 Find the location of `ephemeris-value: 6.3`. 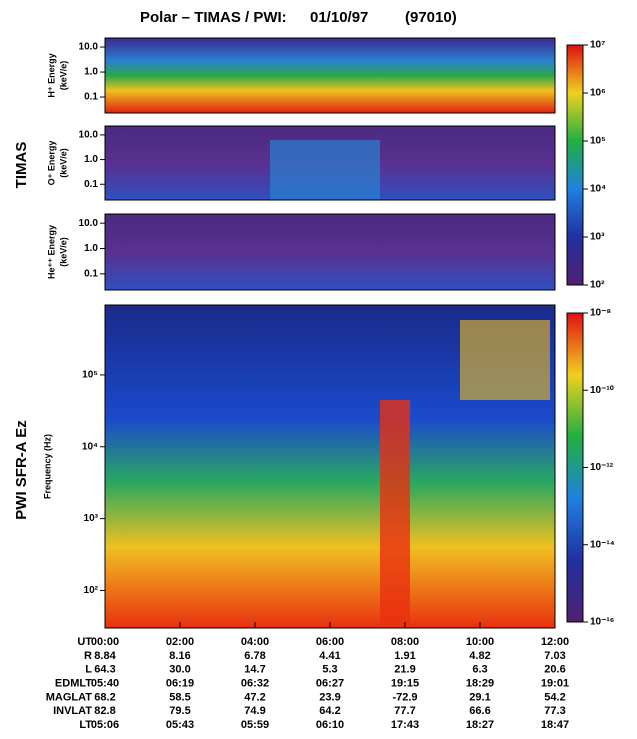

ephemeris-value: 6.3 is located at coordinates (479, 670).